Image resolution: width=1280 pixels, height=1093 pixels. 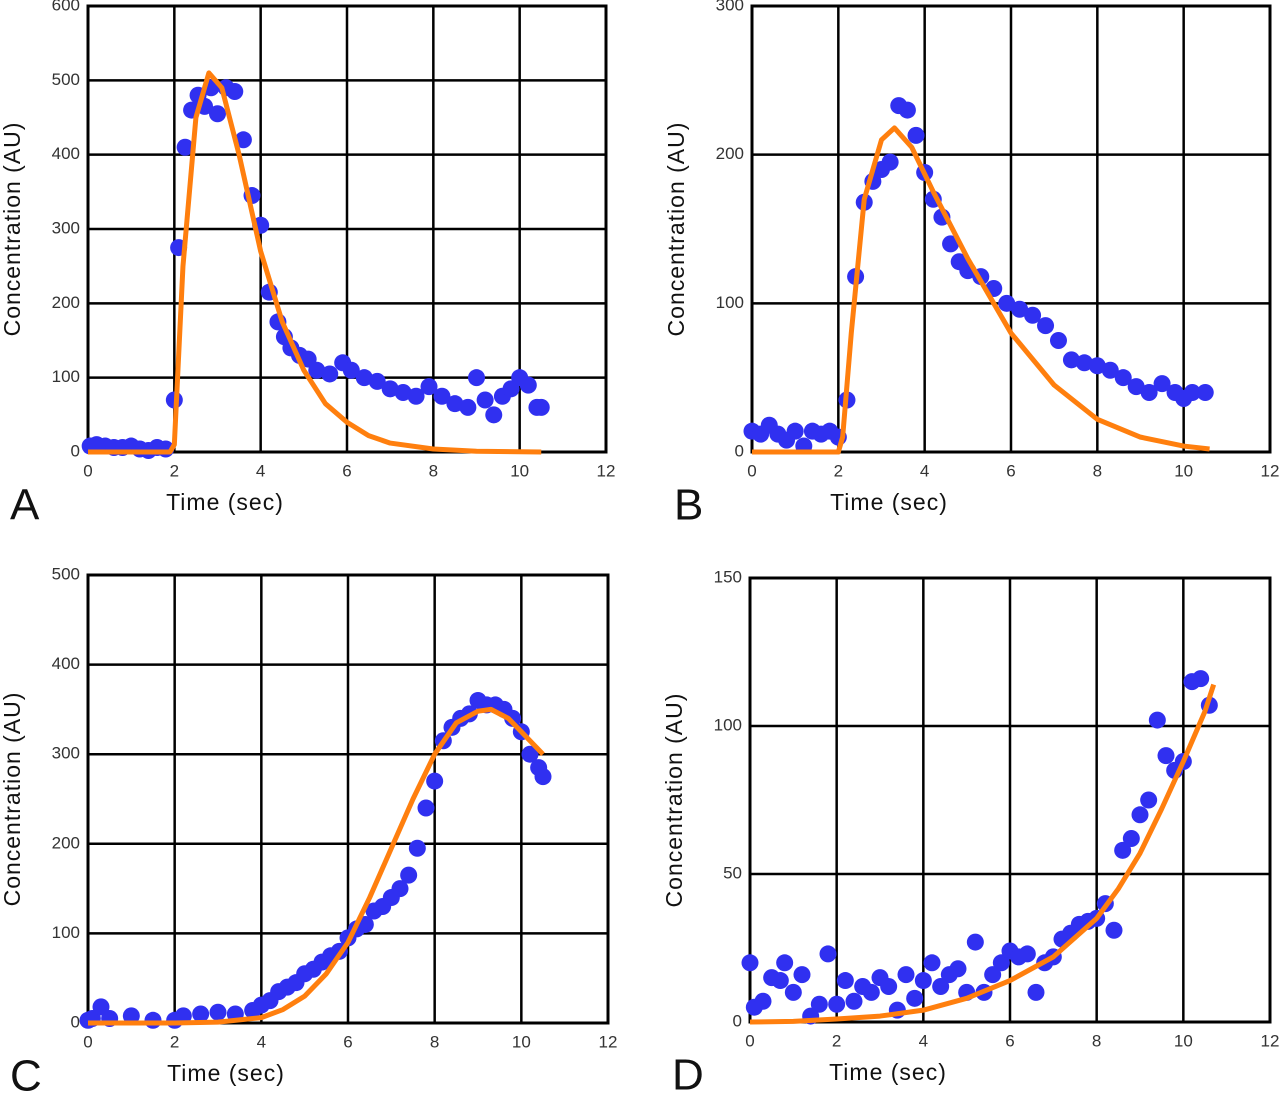 What do you see at coordinates (728, 576) in the screenshot?
I see `y-tick-label: 150` at bounding box center [728, 576].